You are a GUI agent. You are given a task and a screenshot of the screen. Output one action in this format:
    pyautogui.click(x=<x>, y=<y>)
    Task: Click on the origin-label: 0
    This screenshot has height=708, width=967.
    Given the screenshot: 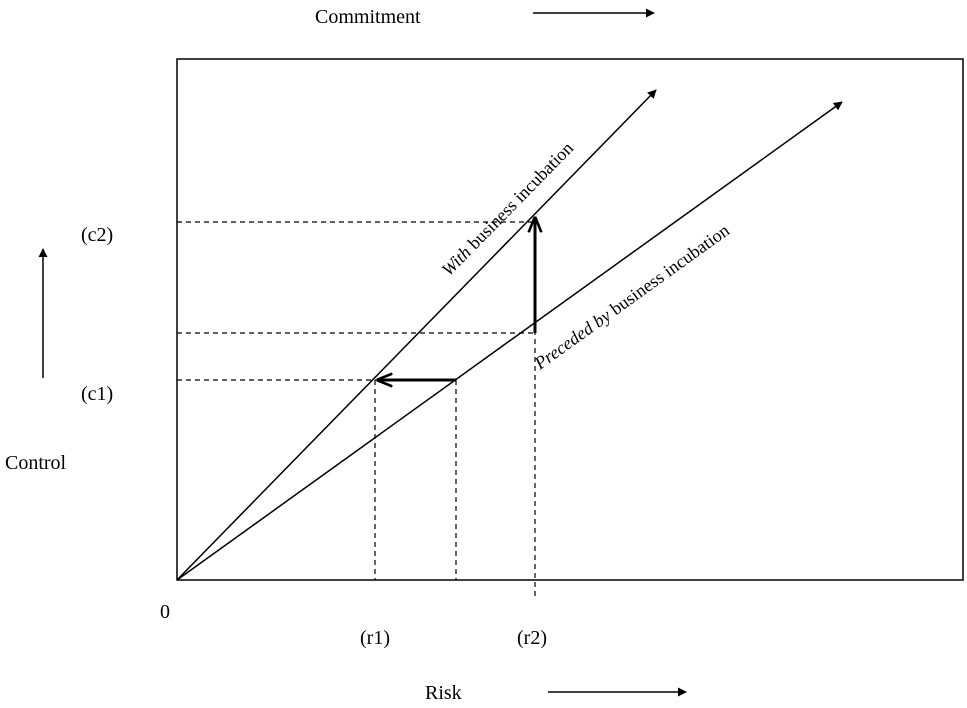 What is the action you would take?
    pyautogui.click(x=165, y=612)
    